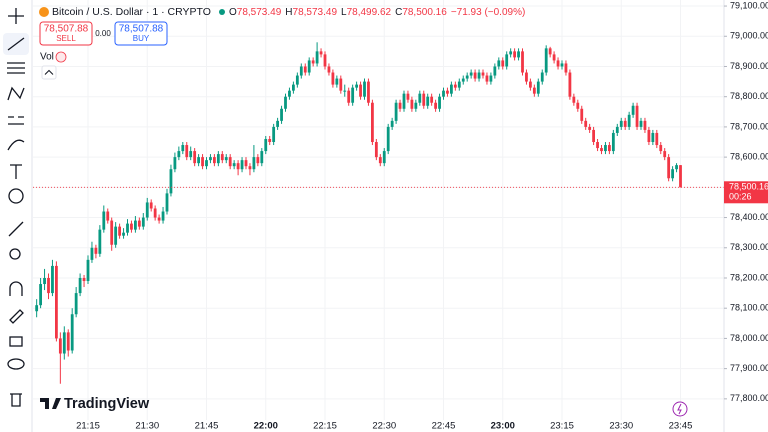 The width and height of the screenshot is (768, 432). Describe the element at coordinates (16, 400) in the screenshot. I see `trash-tool` at that location.